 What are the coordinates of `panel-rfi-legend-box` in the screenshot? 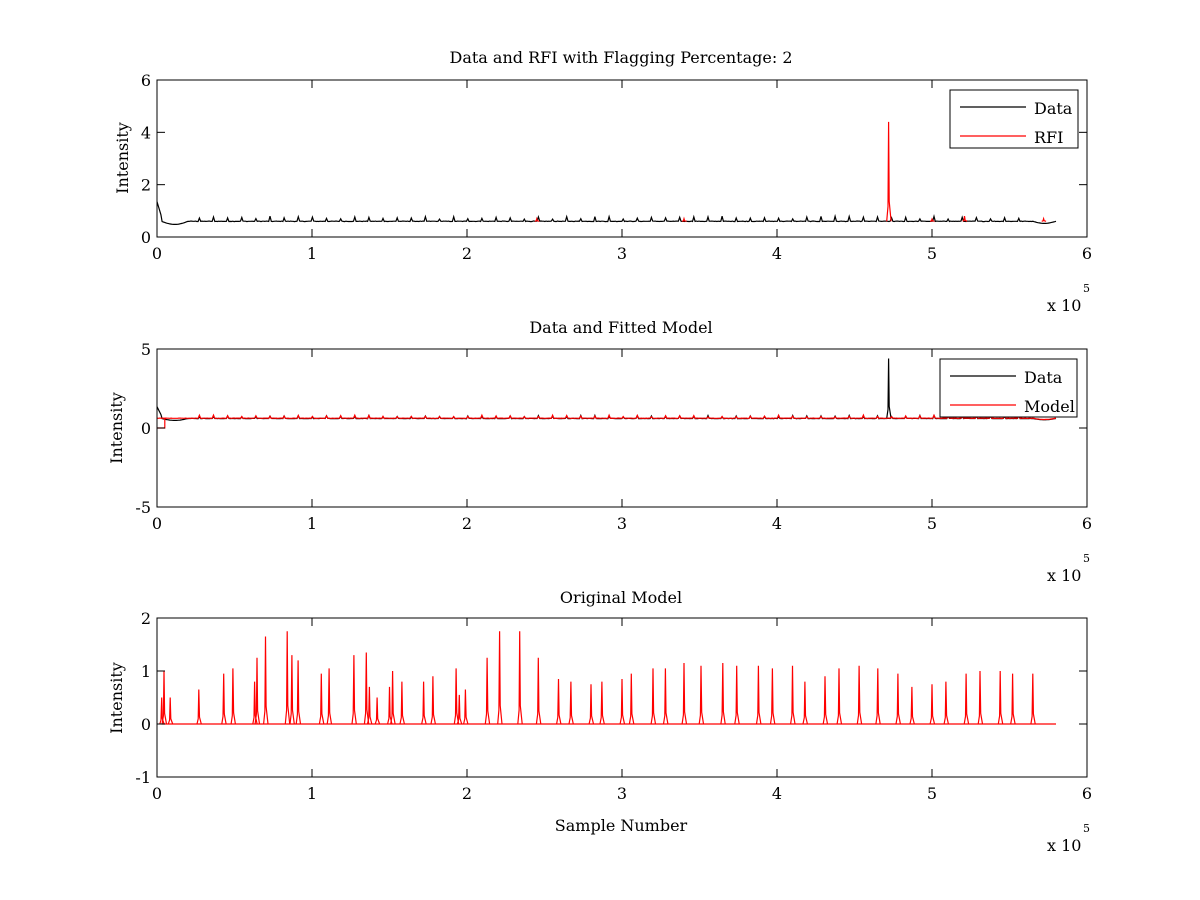 It's located at (1014, 119).